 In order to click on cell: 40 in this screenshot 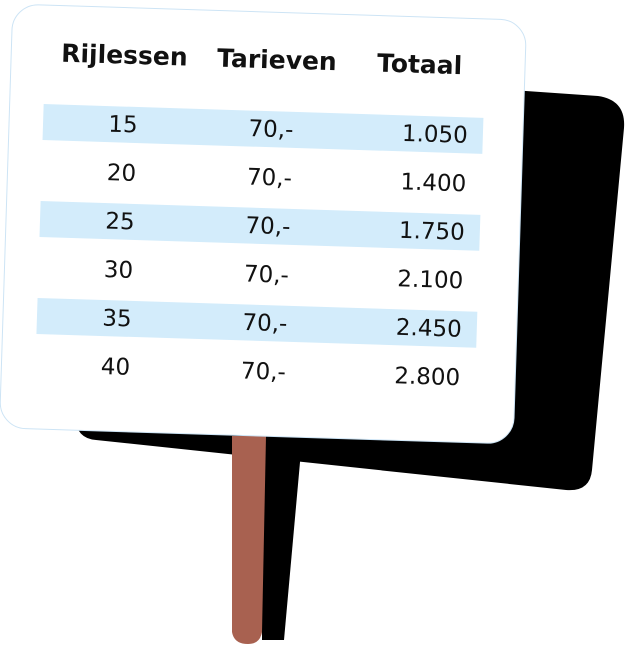, I will do `click(115, 367)`.